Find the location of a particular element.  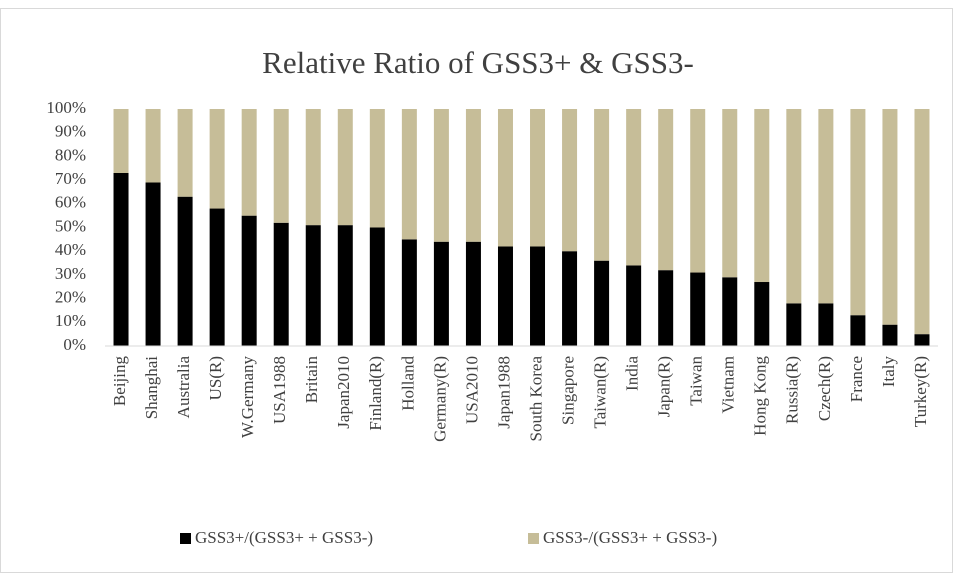

x-tick-label: Taiwan(R) is located at coordinates (600, 392).